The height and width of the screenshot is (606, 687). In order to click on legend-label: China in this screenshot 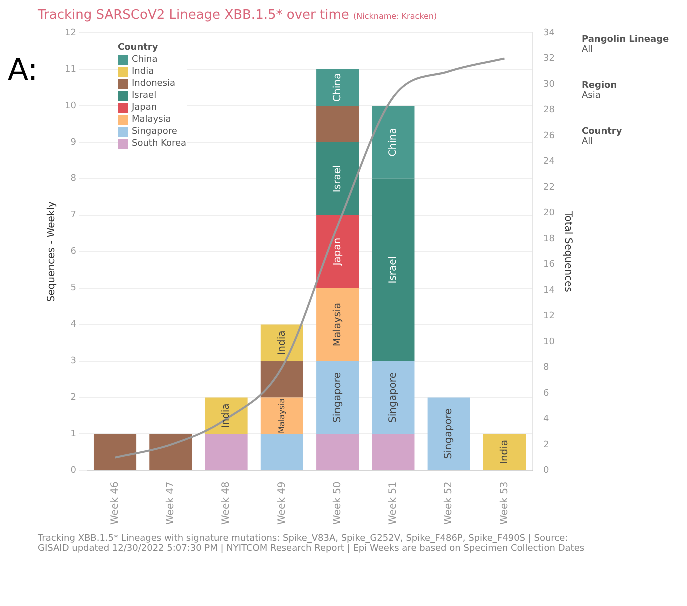, I will do `click(145, 60)`.